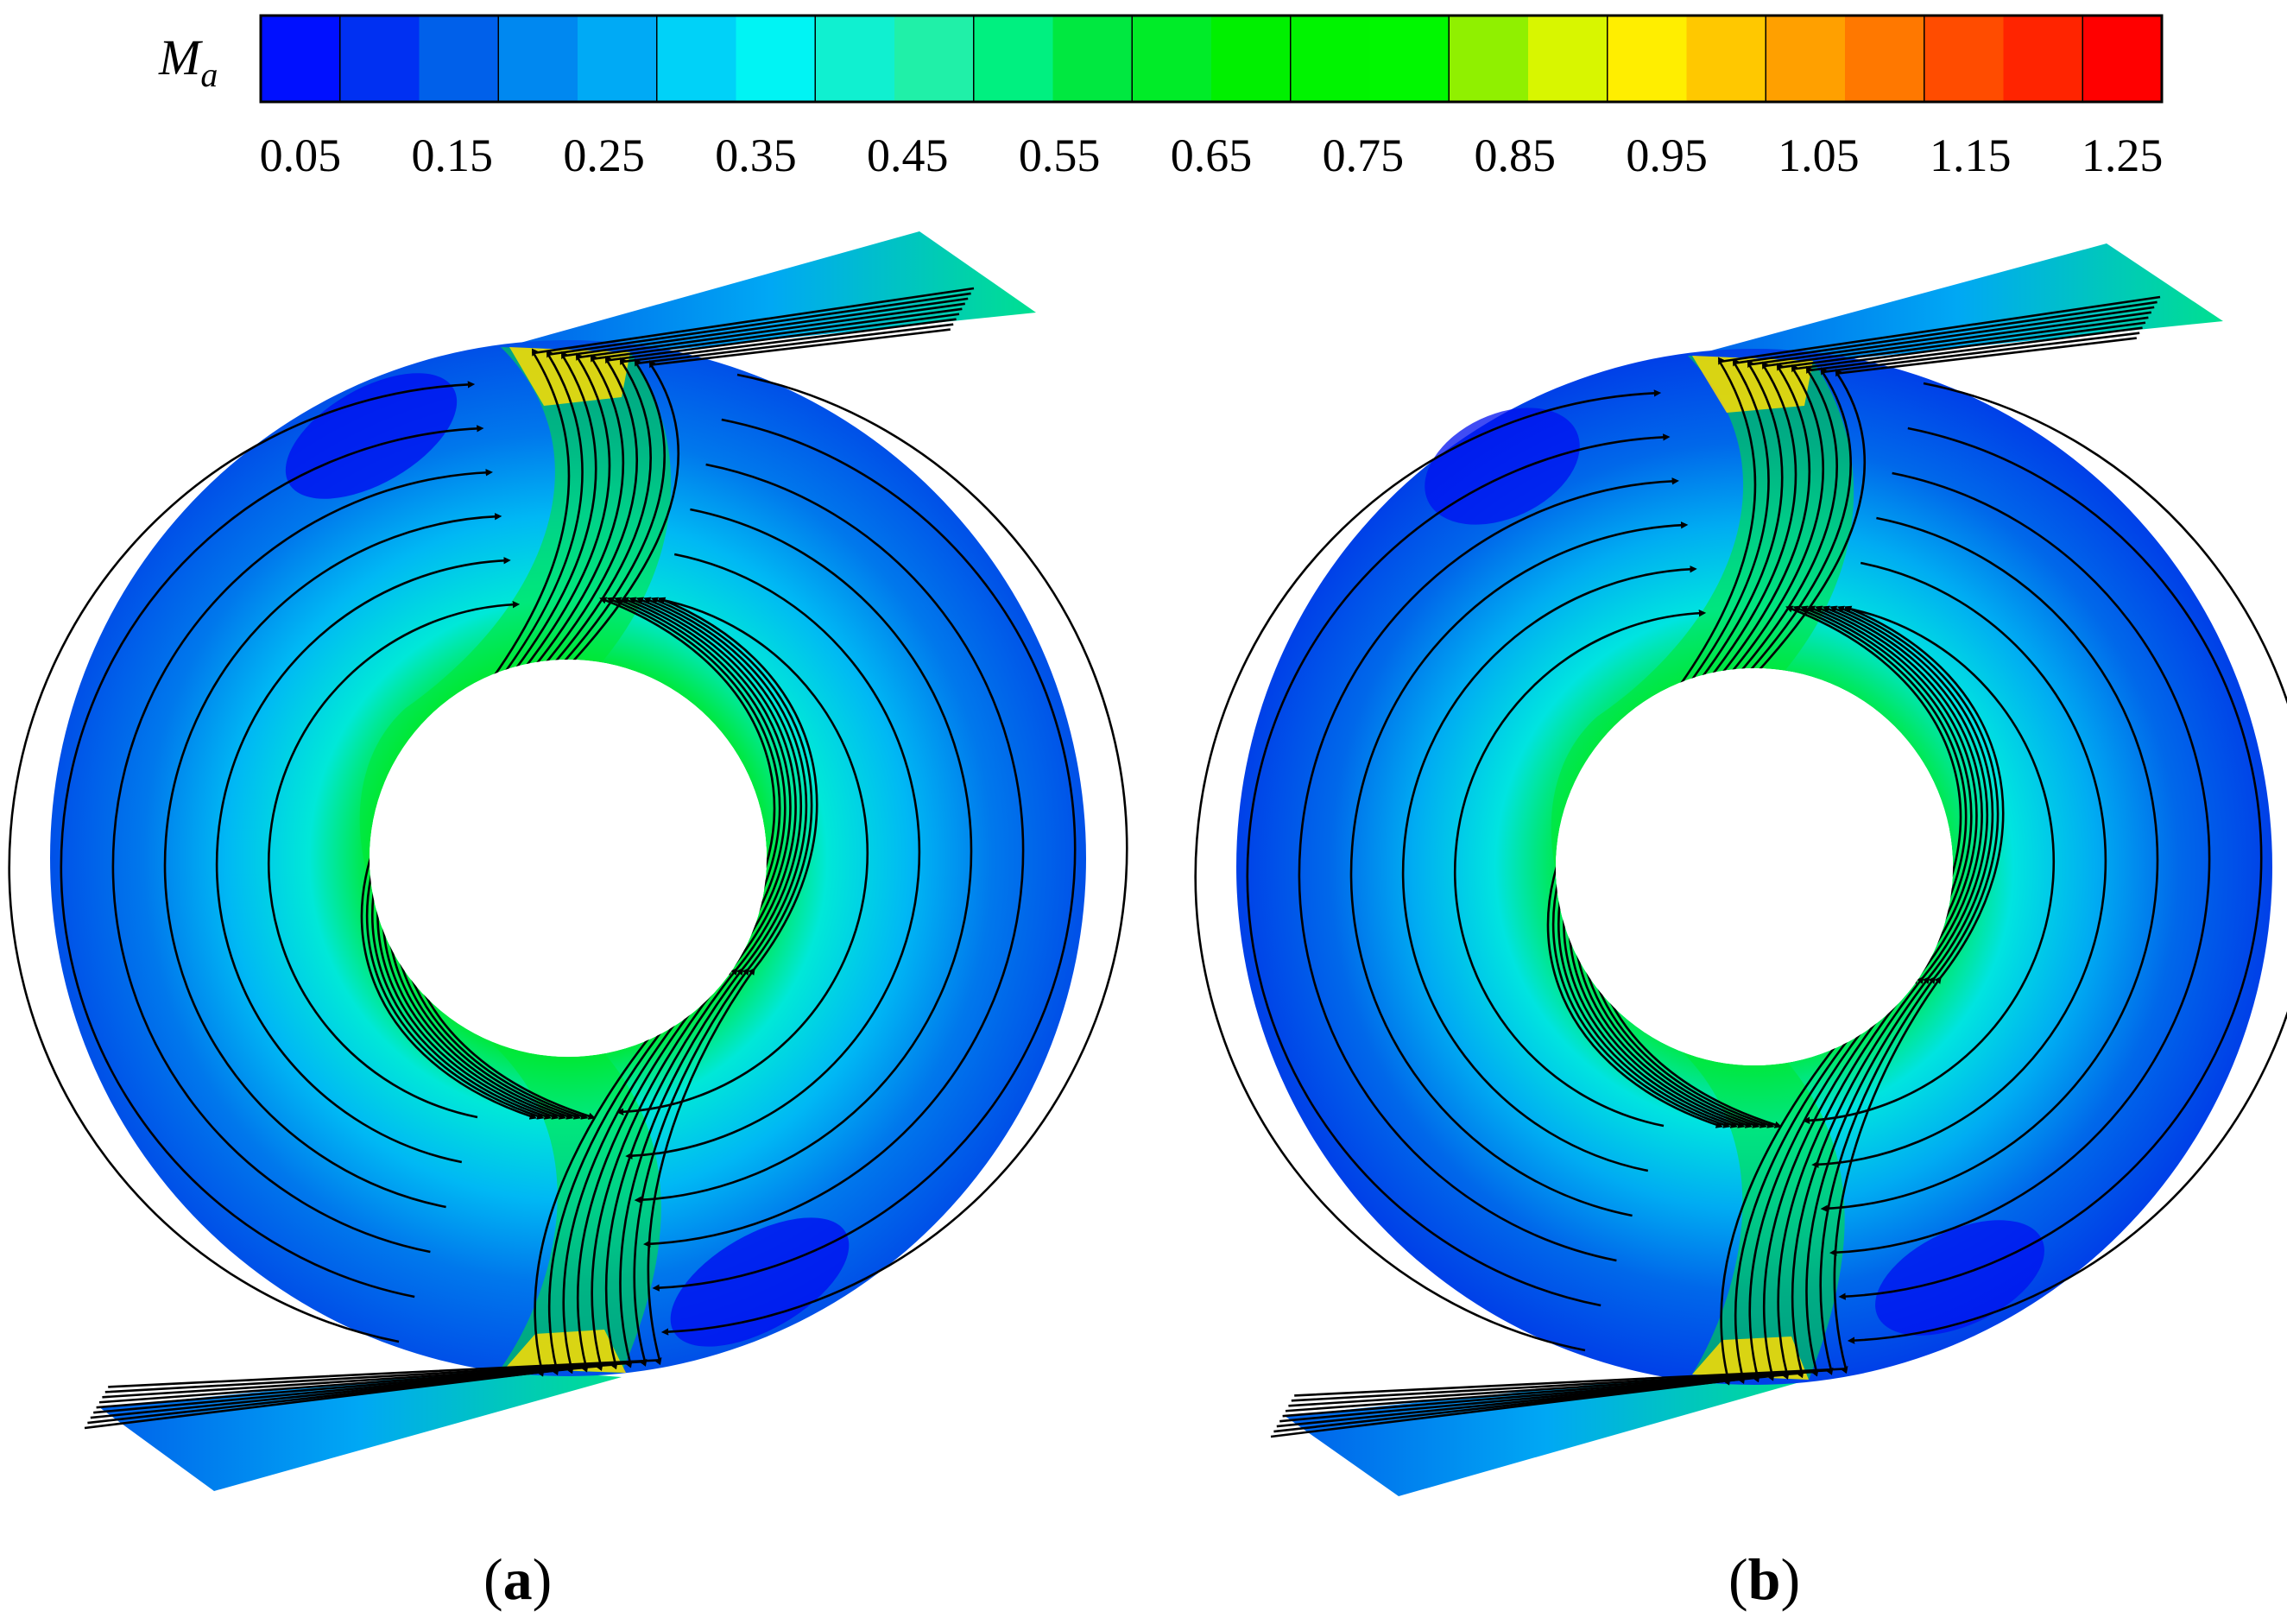 This screenshot has width=2287, height=1624. I want to click on panel-a-label: (a), so click(517, 1579).